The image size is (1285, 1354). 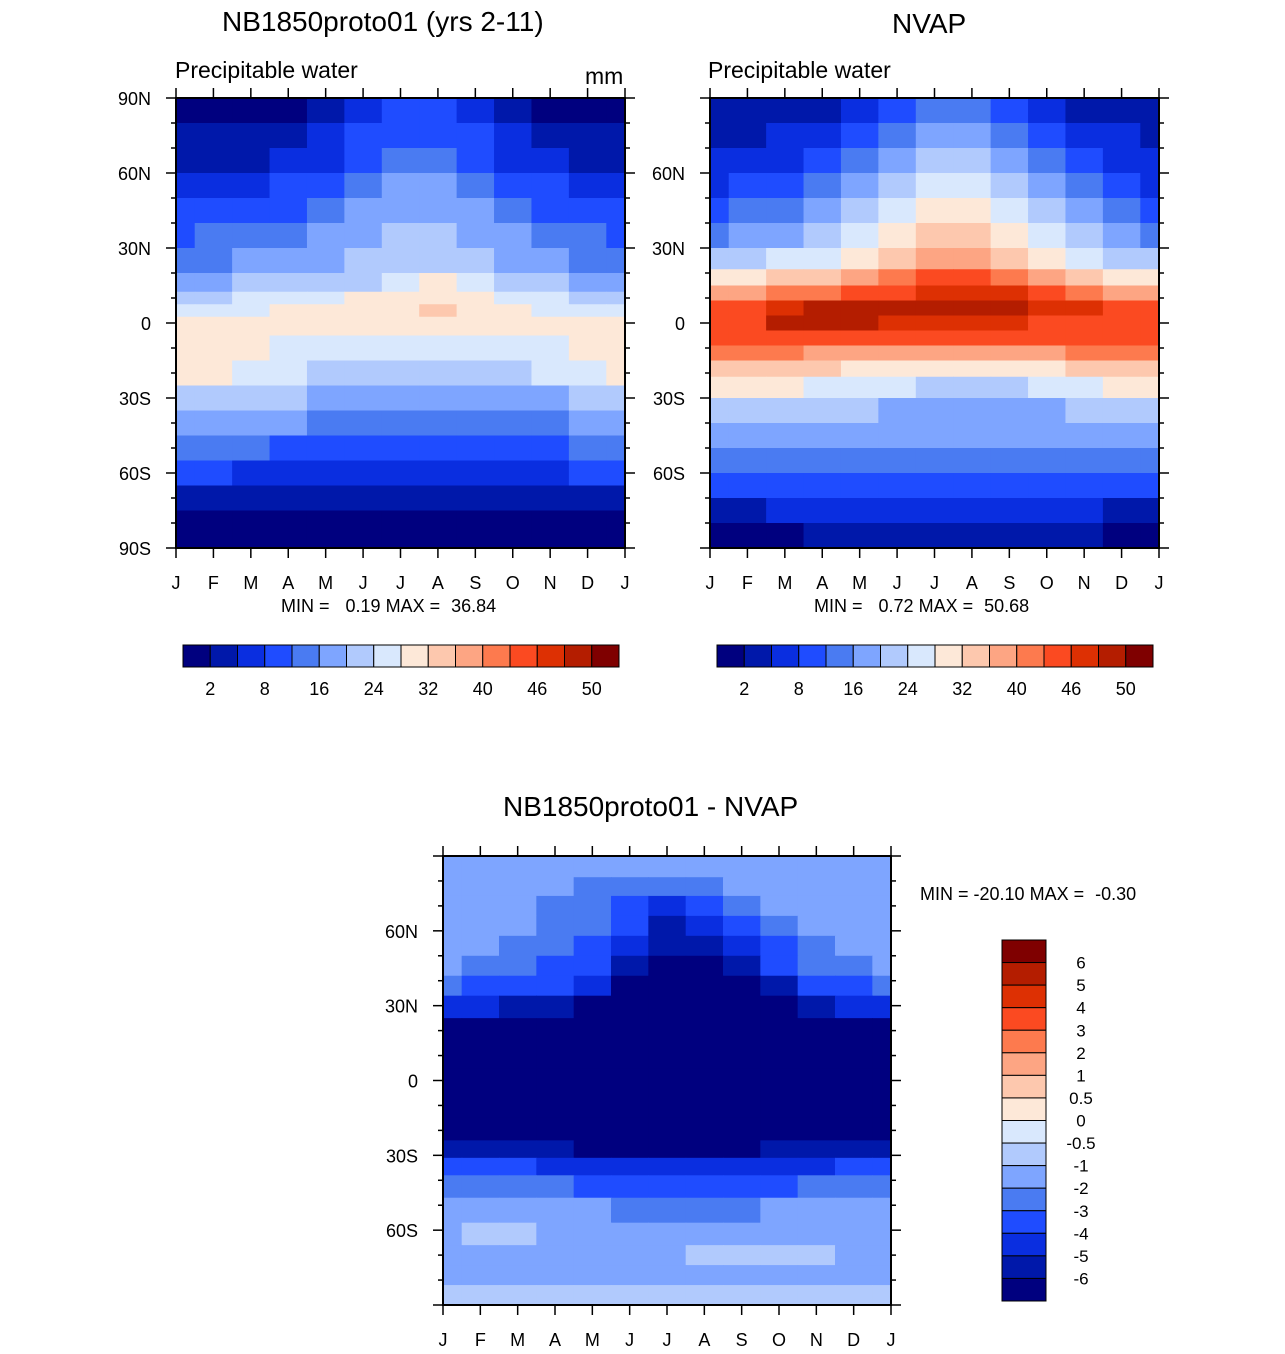 I want to click on obs-colorbar-box, so click(x=921, y=656).